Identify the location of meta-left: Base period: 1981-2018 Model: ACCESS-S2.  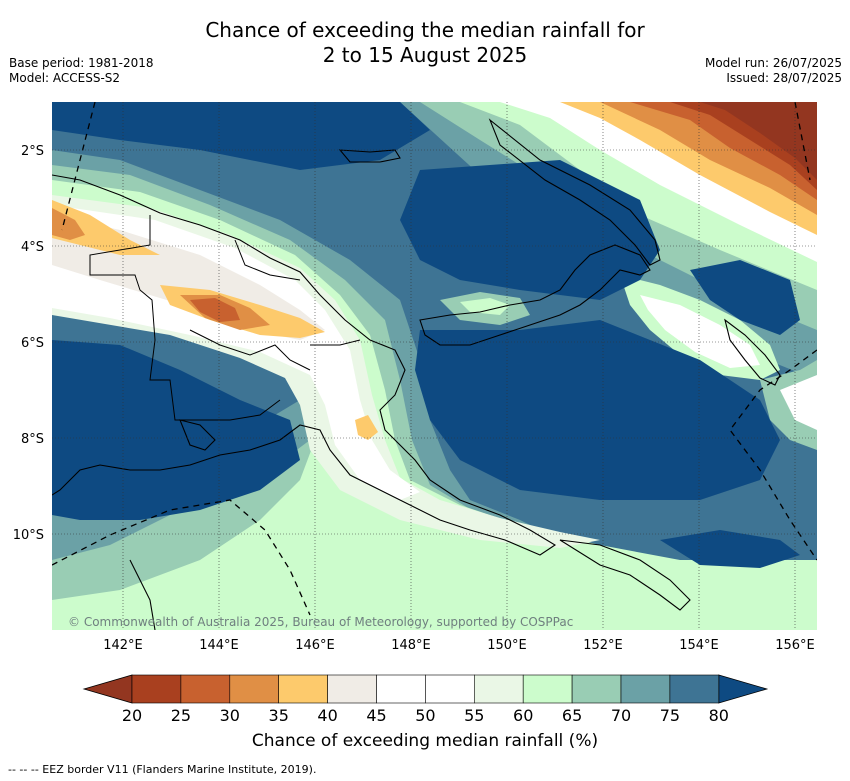
(81, 71).